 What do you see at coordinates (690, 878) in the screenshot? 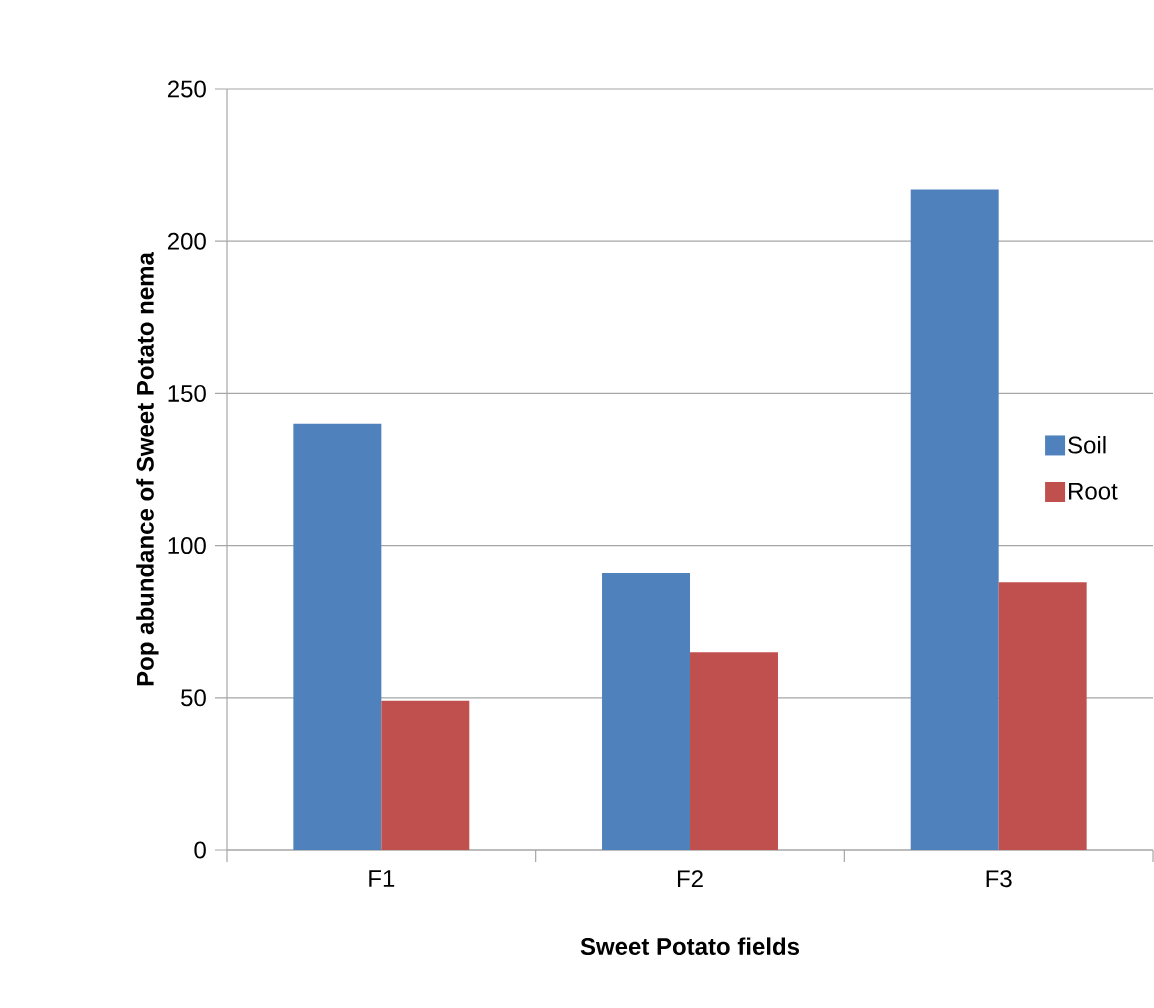
I see `x-tick-label: F2` at bounding box center [690, 878].